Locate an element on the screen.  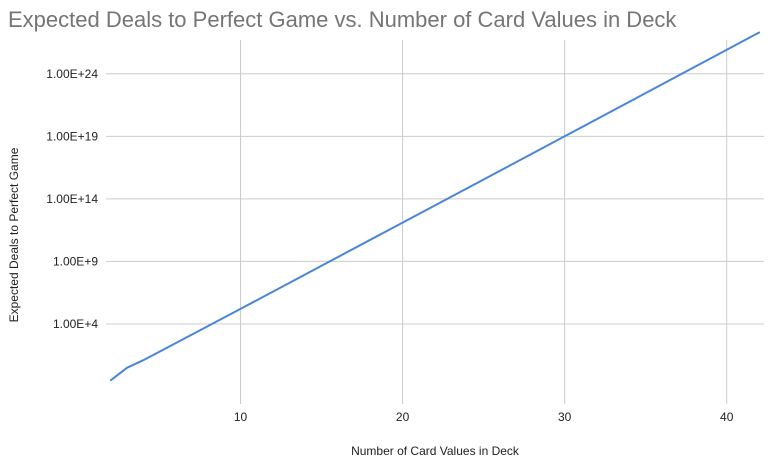
y-tick-label: 1.00E+14 is located at coordinates (72, 199).